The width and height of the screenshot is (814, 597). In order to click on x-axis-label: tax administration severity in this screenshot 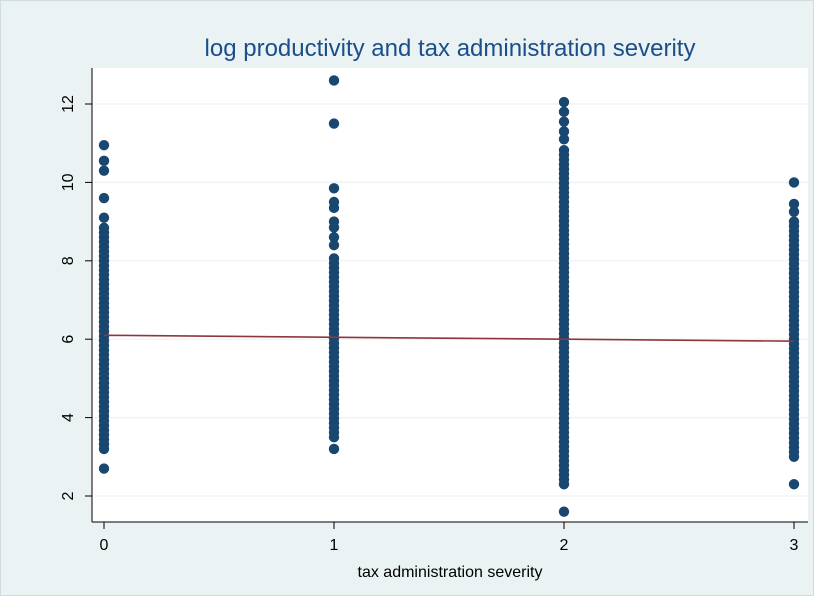, I will do `click(450, 572)`.